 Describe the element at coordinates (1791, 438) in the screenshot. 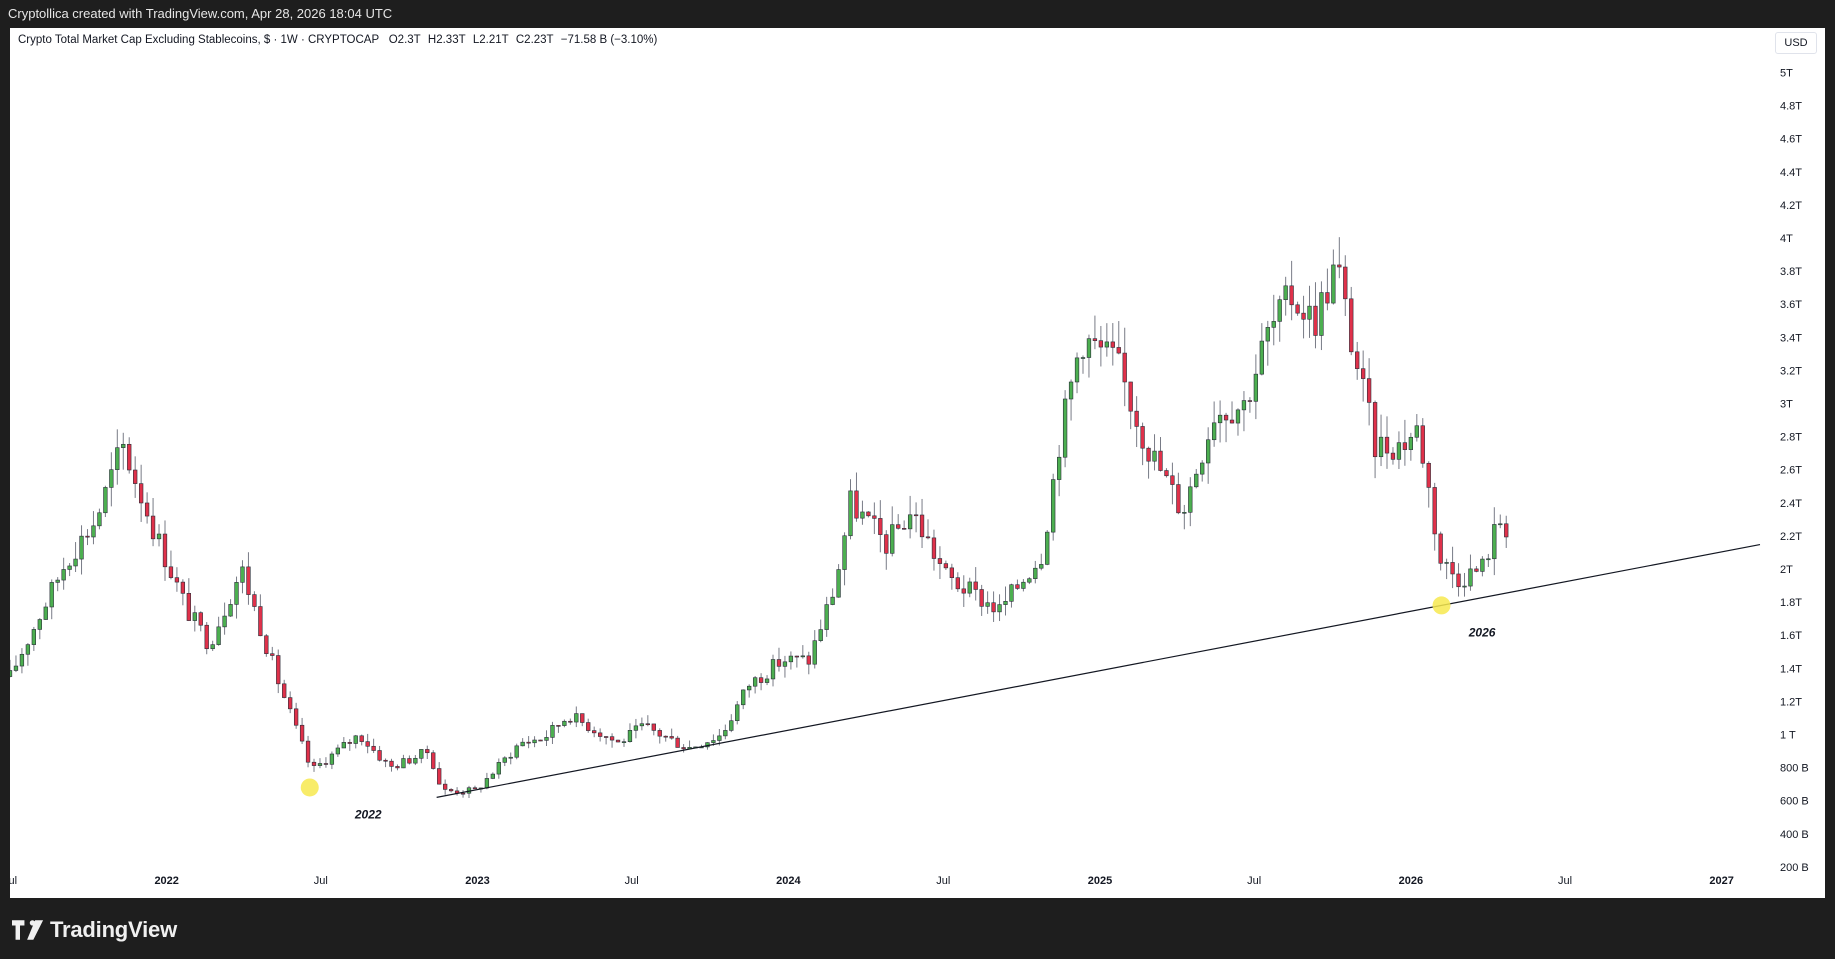

I see `price-tick-label: 2.8T` at that location.